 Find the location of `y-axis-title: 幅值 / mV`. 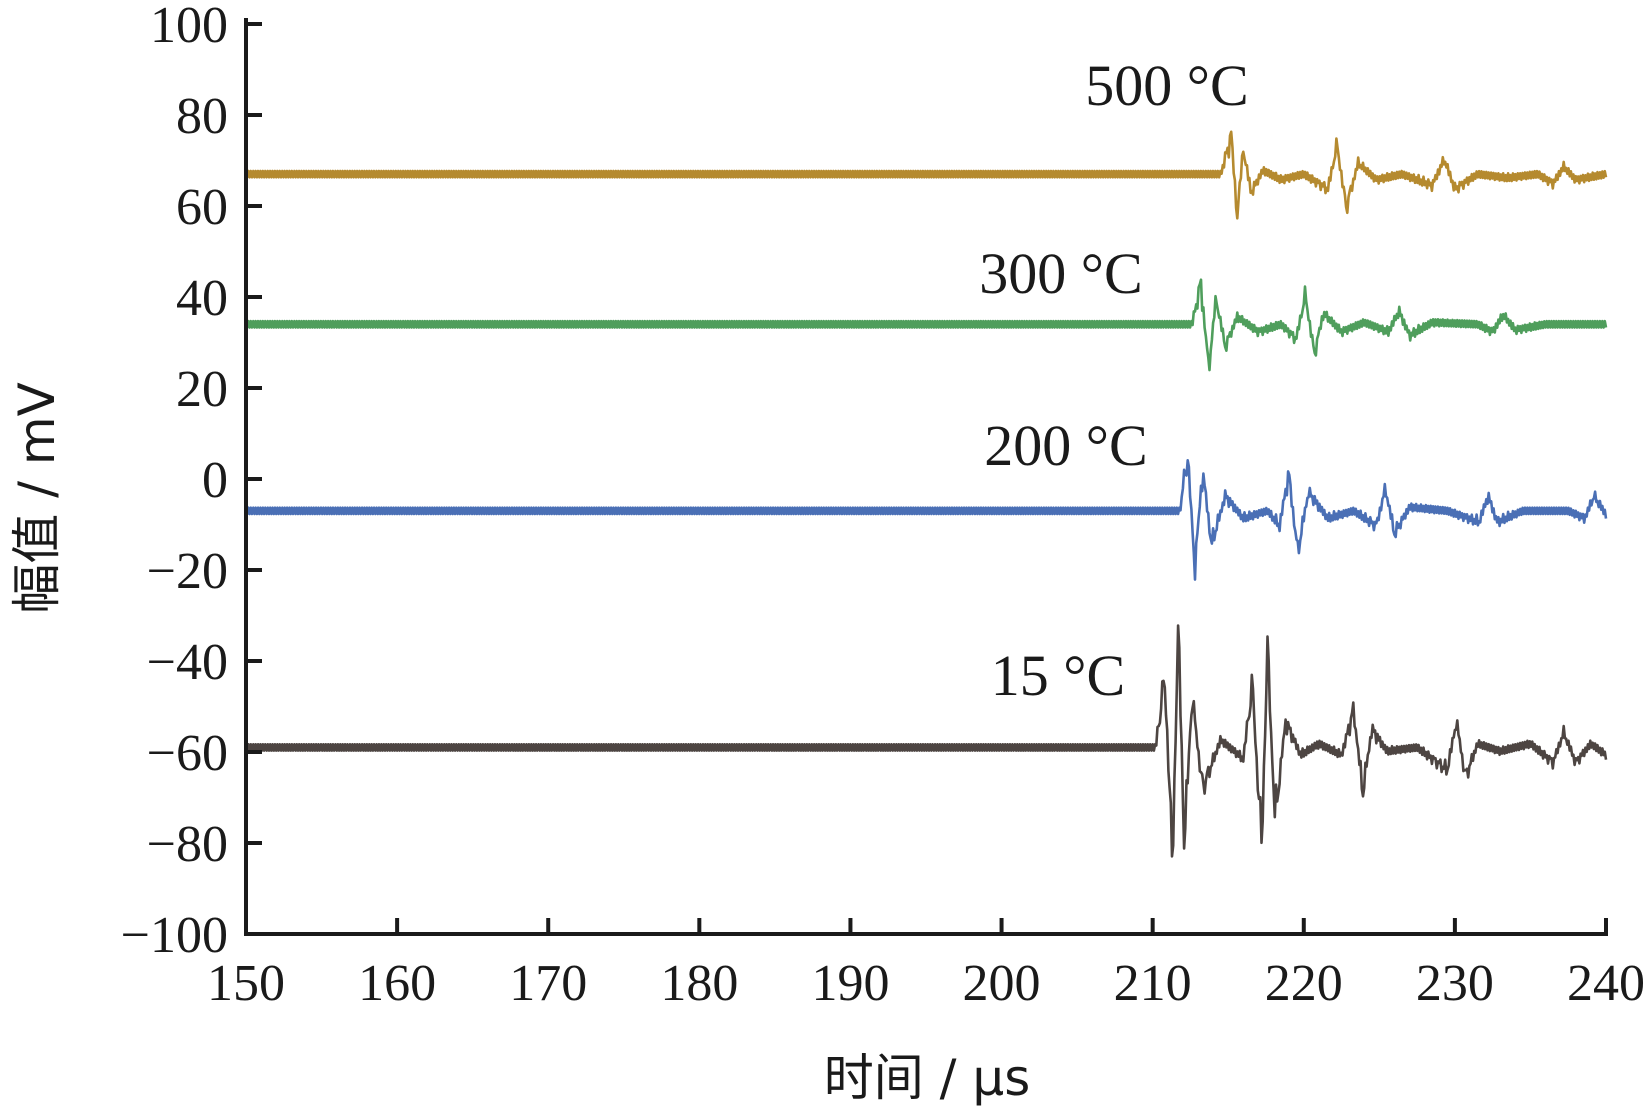

y-axis-title: 幅值 / mV is located at coordinates (37, 498).